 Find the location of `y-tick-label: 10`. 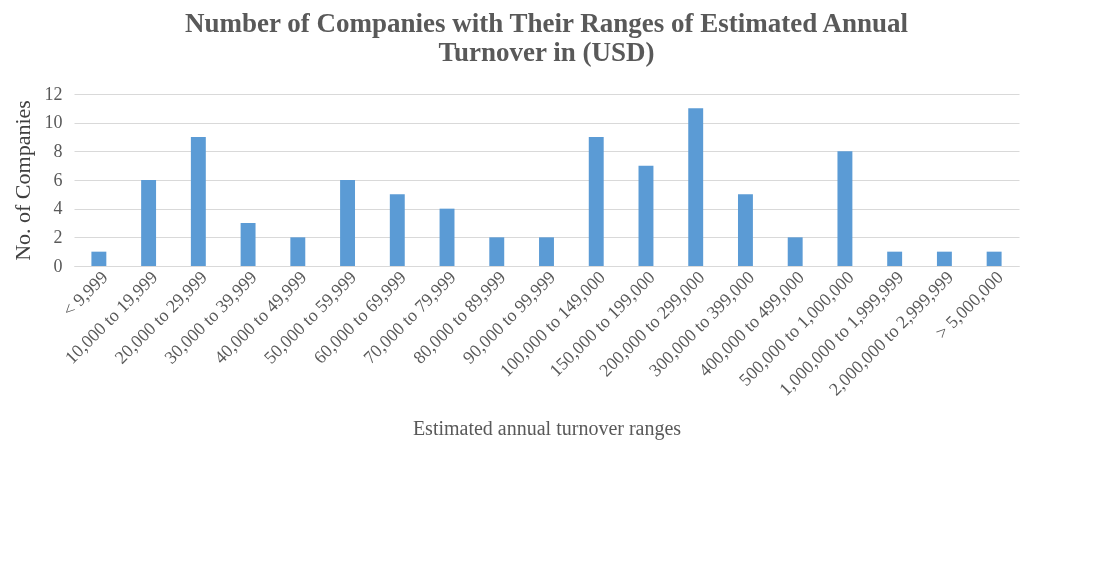

y-tick-label: 10 is located at coordinates (53, 122).